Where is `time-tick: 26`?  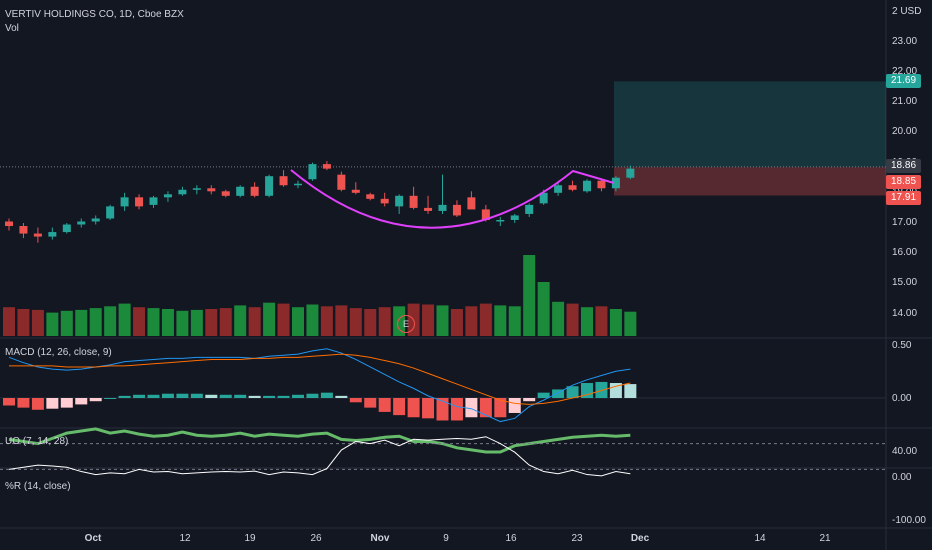
time-tick: 26 is located at coordinates (316, 538).